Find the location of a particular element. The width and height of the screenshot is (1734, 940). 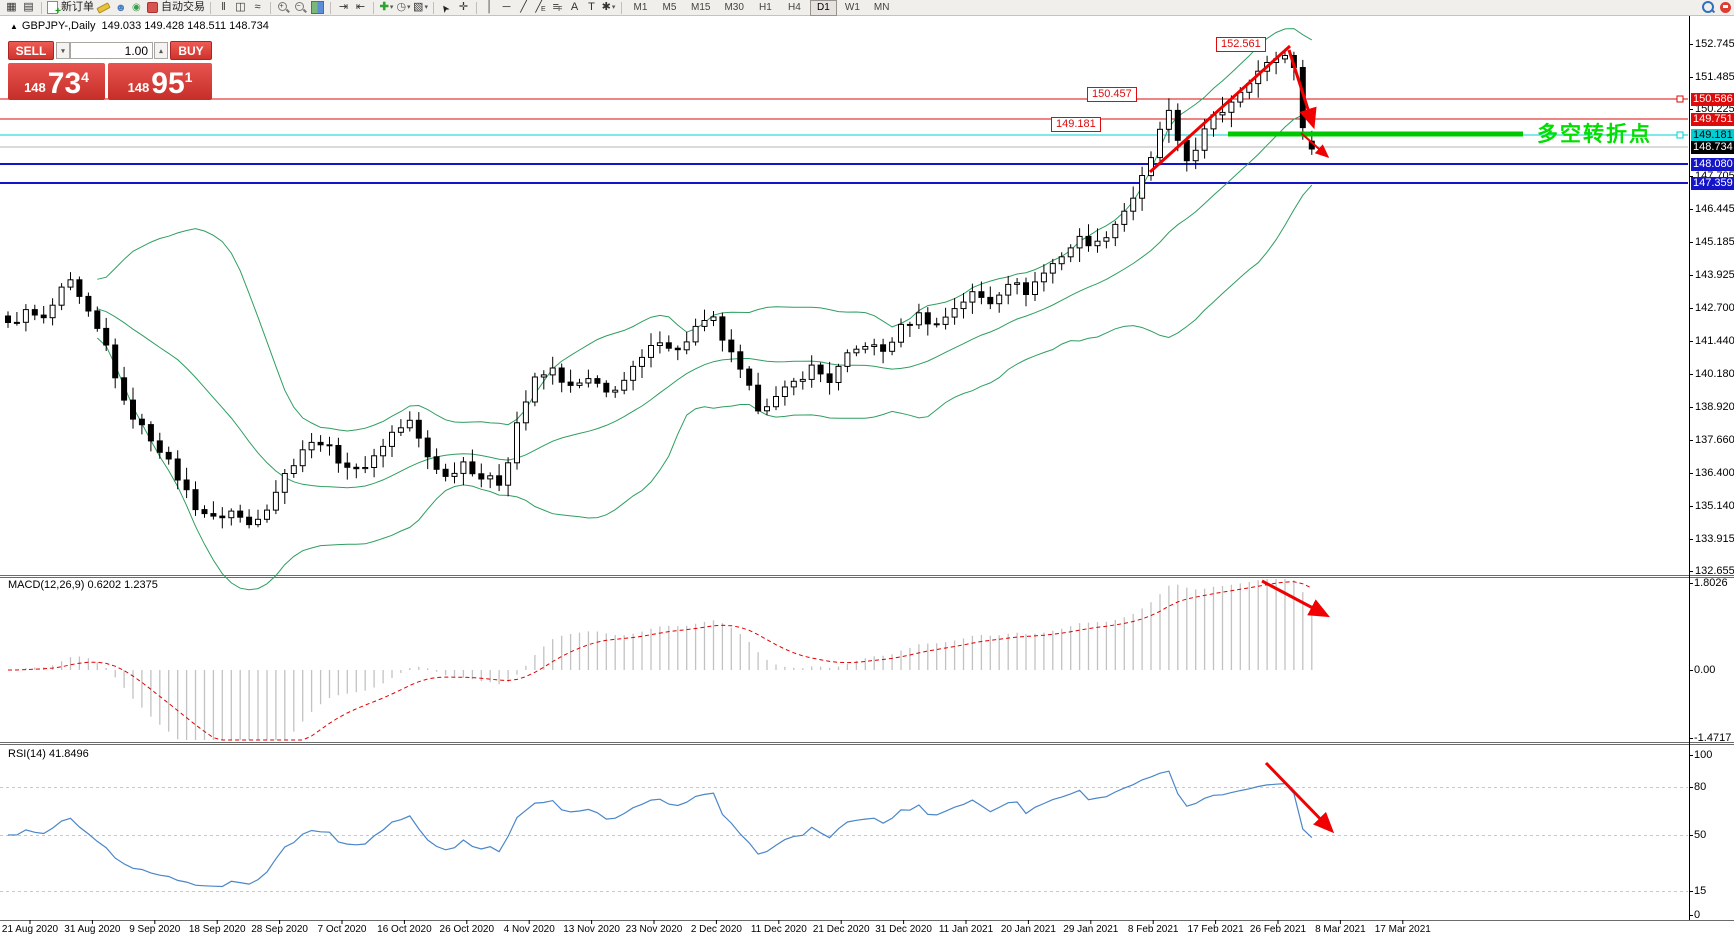

date-tick-label: 2 Dec 2020 is located at coordinates (716, 929).